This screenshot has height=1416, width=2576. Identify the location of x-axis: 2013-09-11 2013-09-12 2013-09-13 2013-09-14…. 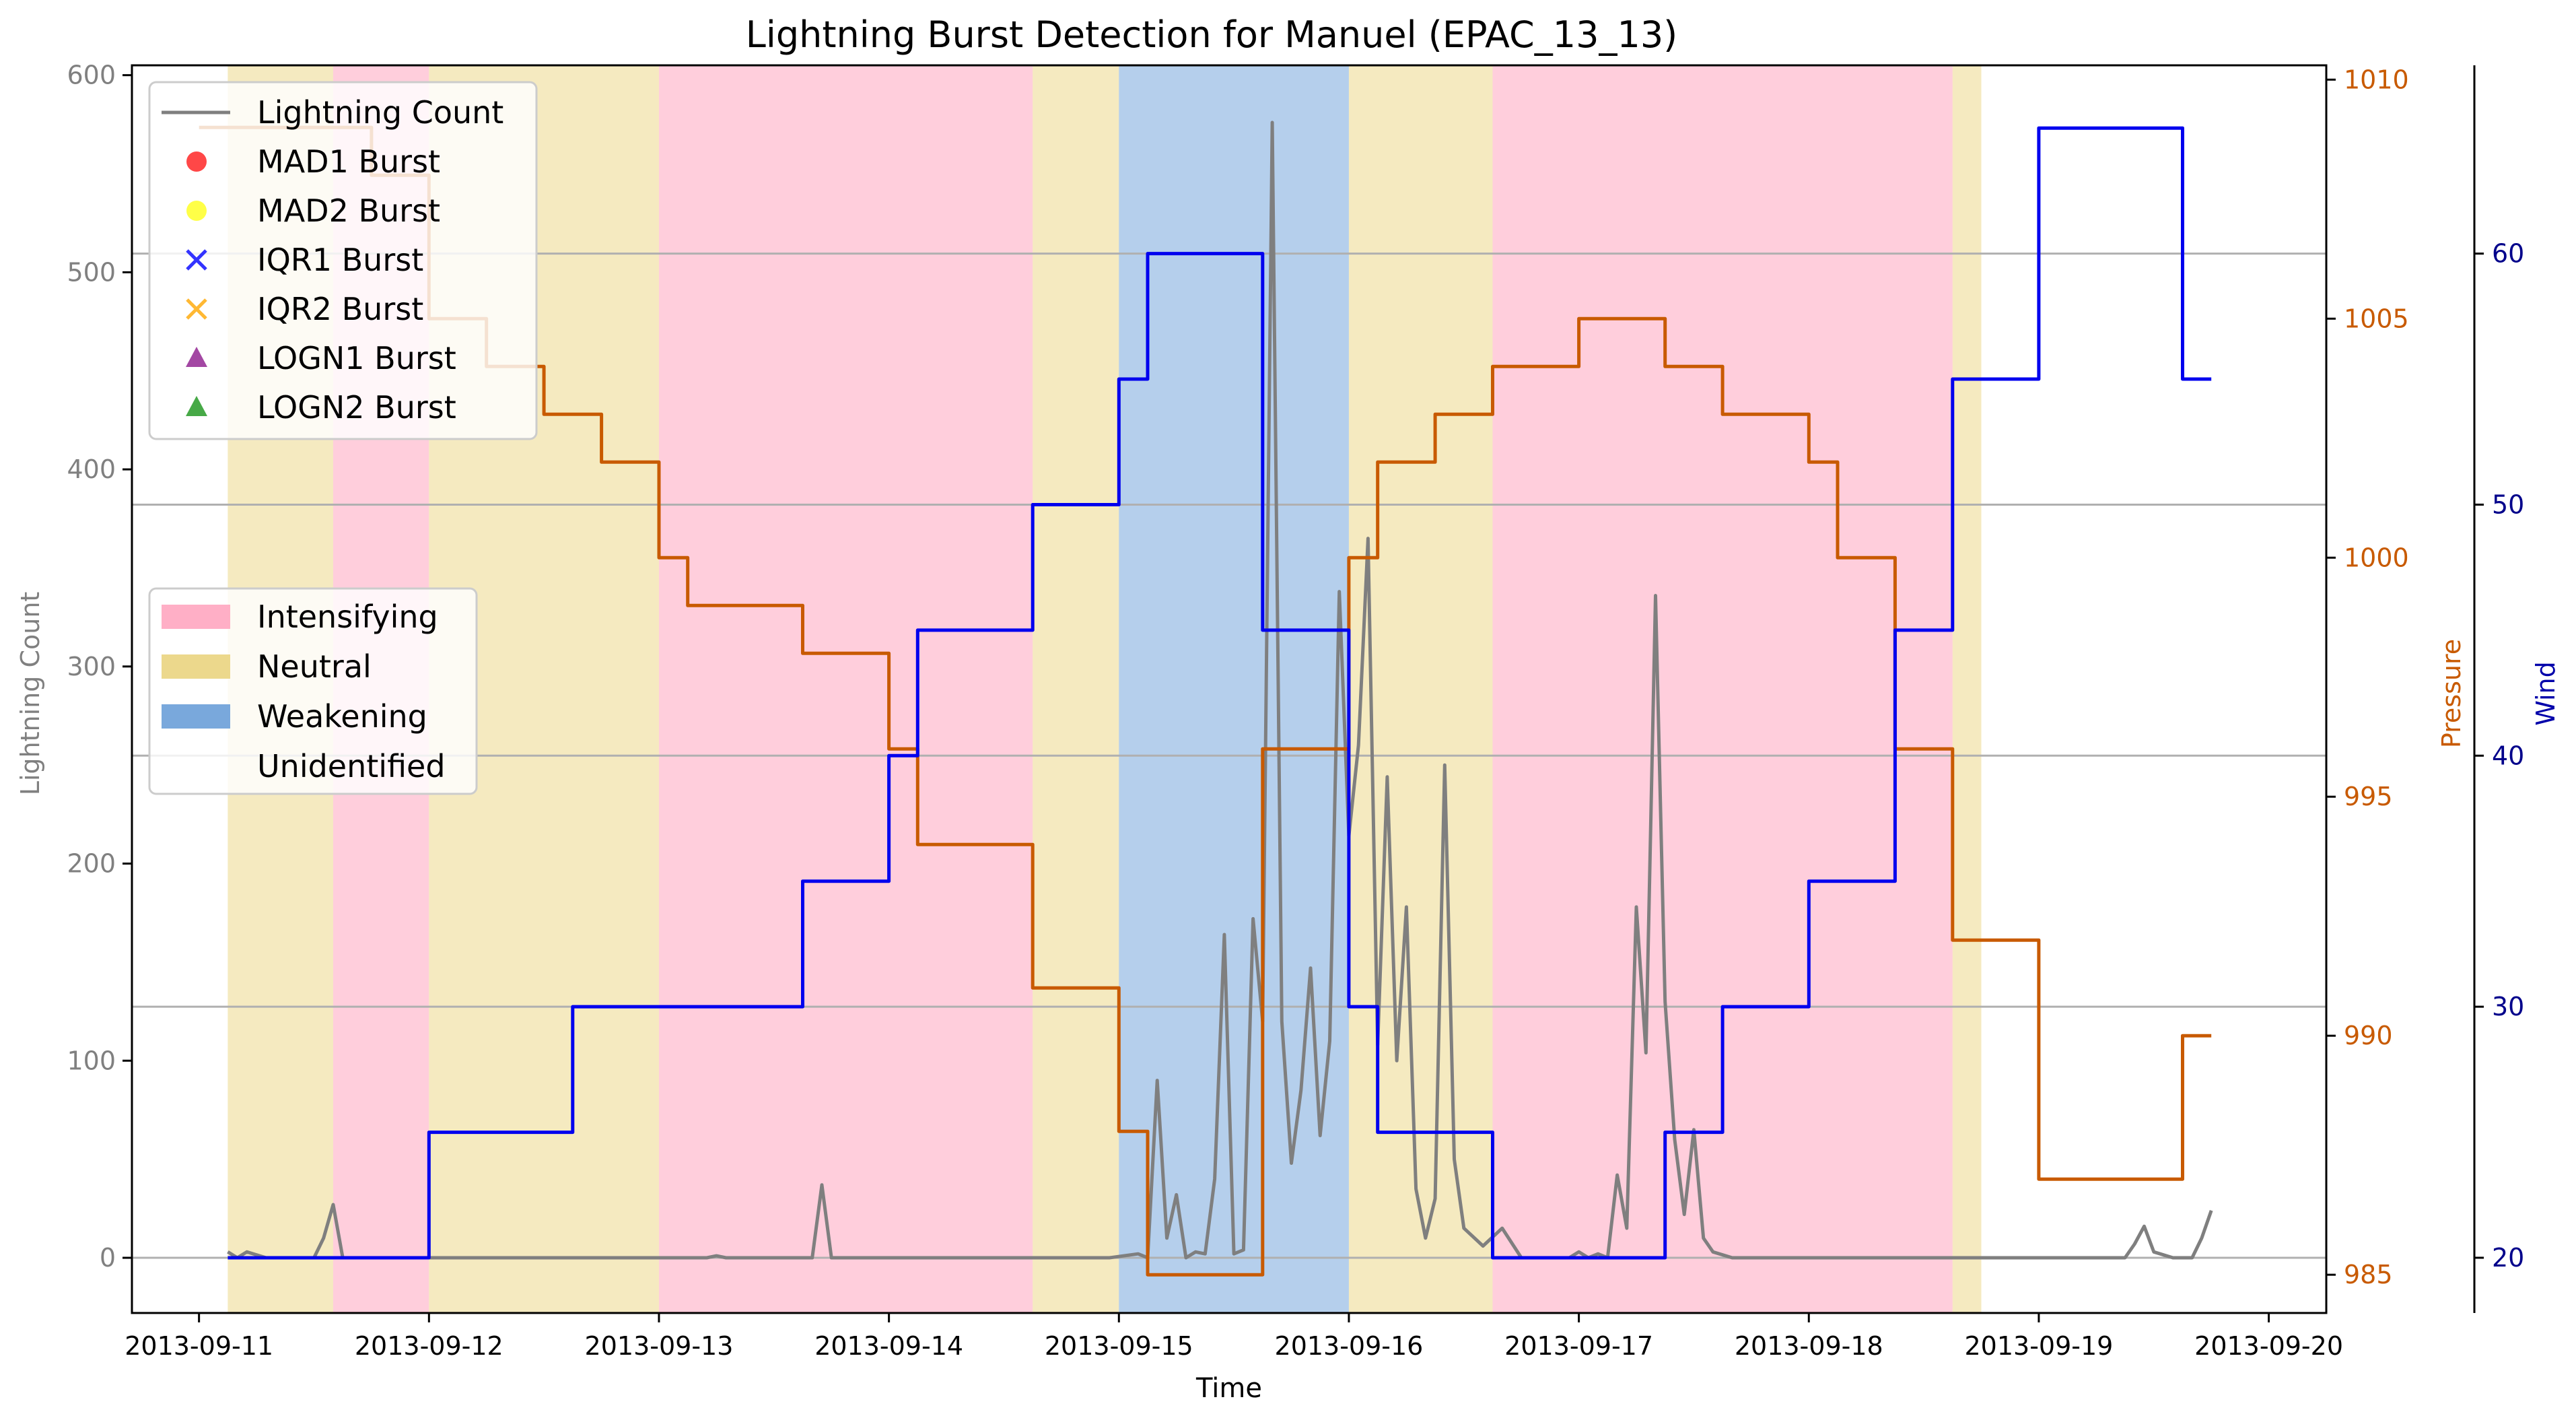
(1234, 1337).